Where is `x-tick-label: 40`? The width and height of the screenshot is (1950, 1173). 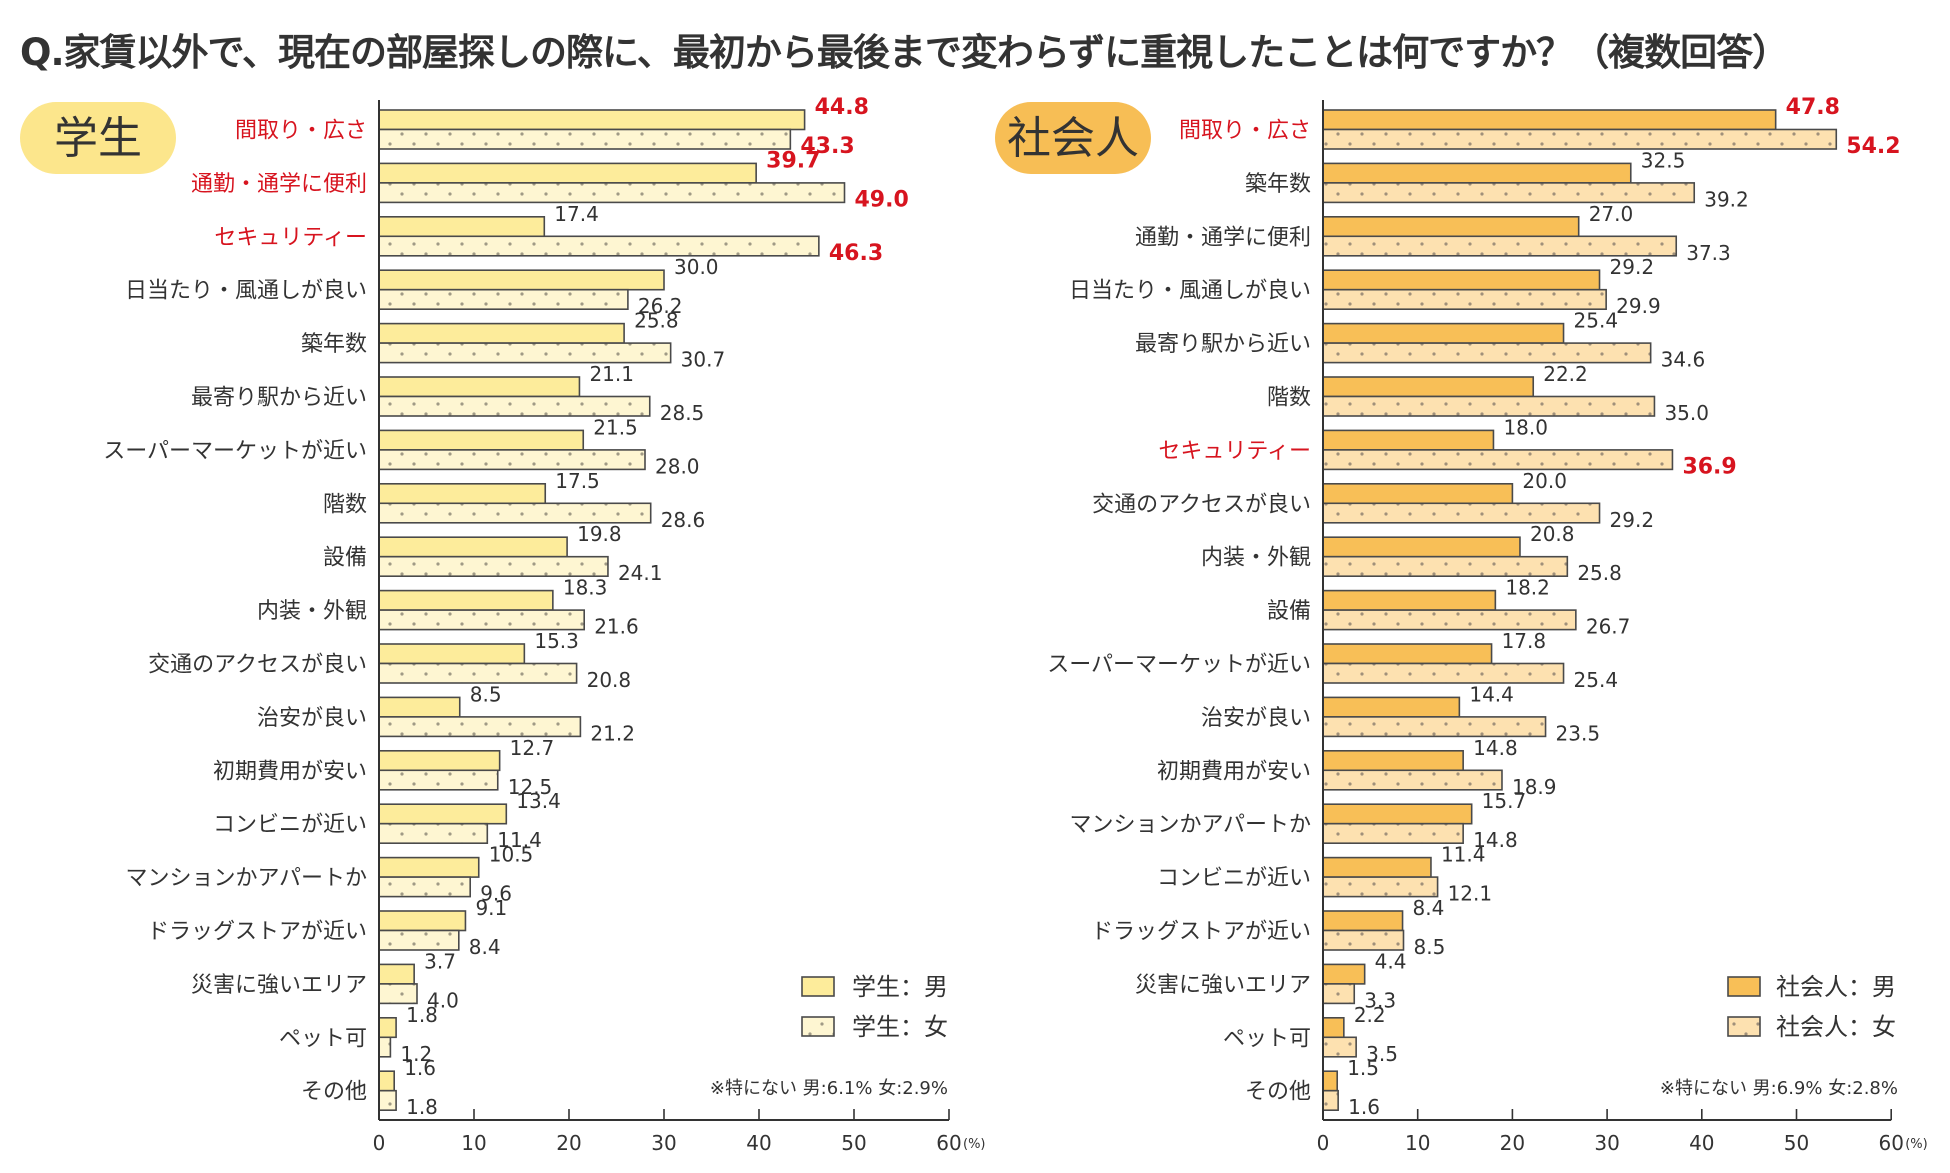 x-tick-label: 40 is located at coordinates (758, 1143).